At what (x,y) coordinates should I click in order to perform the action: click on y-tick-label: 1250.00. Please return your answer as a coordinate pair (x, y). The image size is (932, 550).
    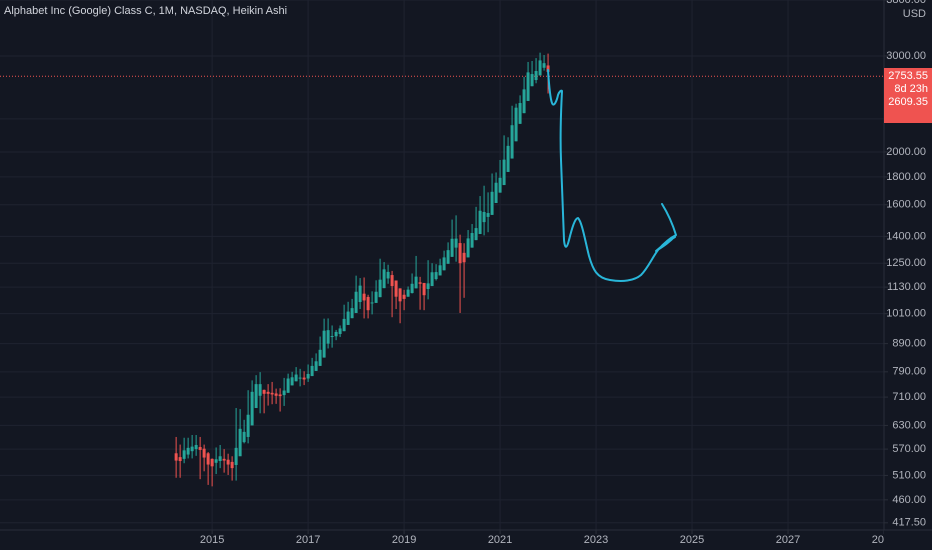
    Looking at the image, I should click on (906, 263).